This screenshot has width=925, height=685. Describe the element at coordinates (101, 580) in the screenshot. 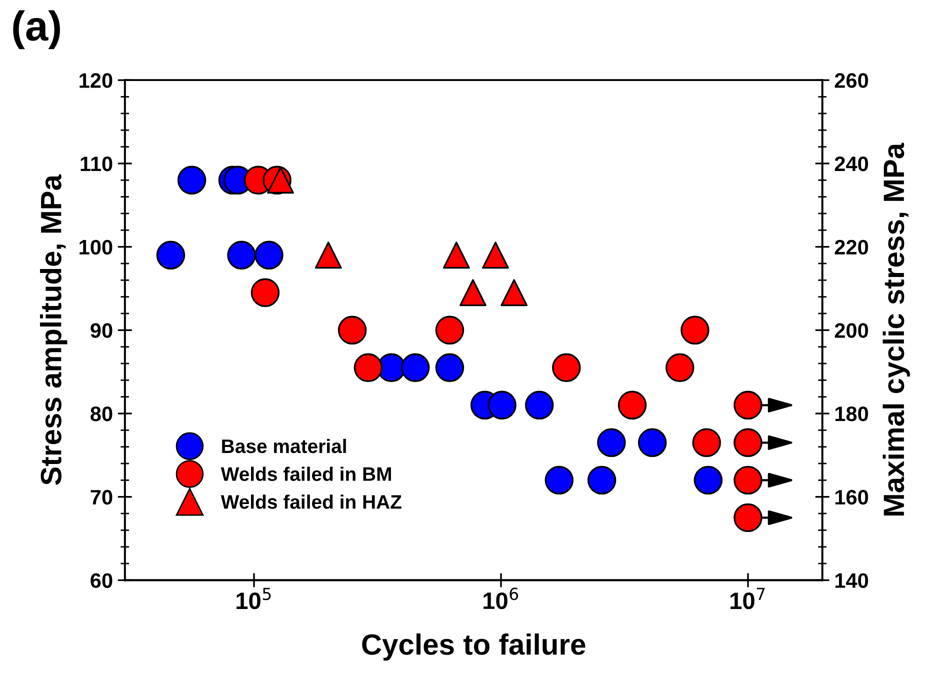

I see `y-tick-label: 60` at that location.